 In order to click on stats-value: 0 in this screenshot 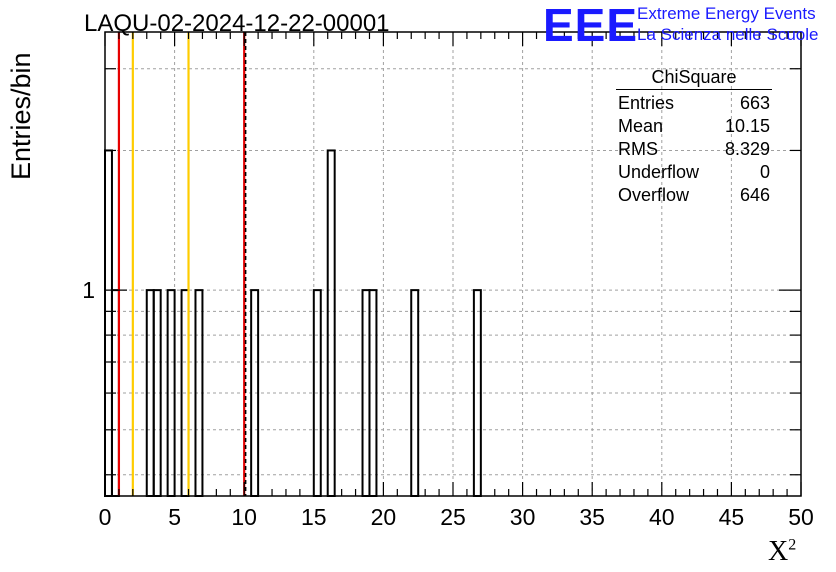, I will do `click(764, 172)`.